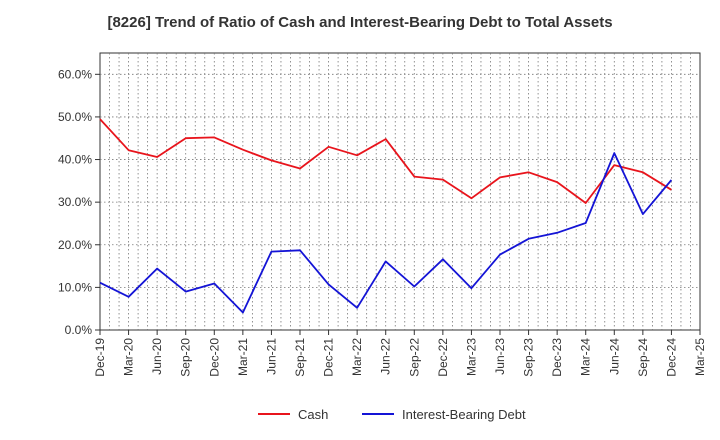  I want to click on x-tick-label: Dec-20, so click(214, 357).